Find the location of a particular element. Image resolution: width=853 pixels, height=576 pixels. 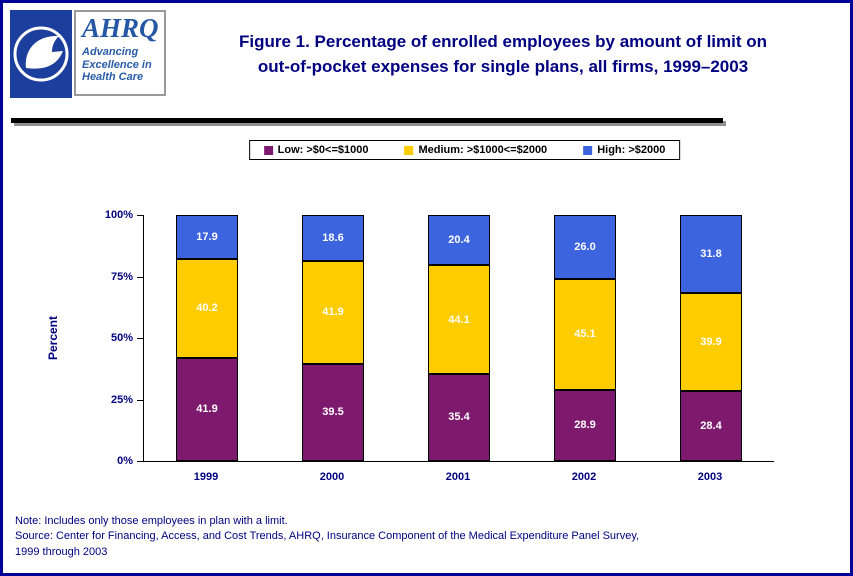

legend-label: High: >$2000 is located at coordinates (631, 150).